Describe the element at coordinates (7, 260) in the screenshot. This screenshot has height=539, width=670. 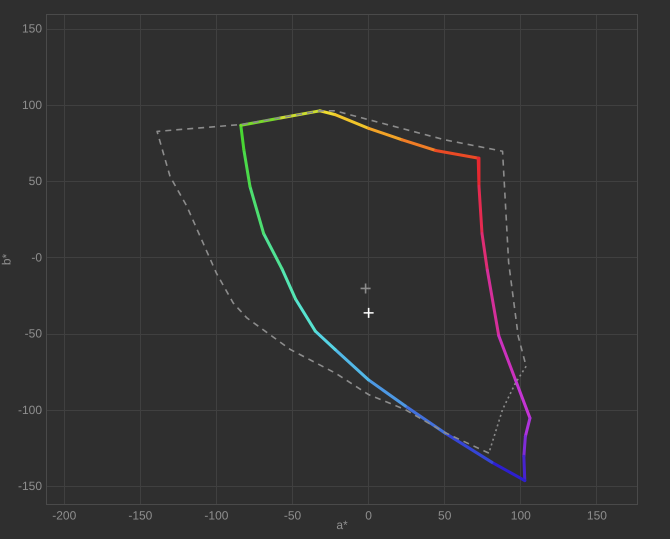
I see `y-axis-title: b*` at that location.